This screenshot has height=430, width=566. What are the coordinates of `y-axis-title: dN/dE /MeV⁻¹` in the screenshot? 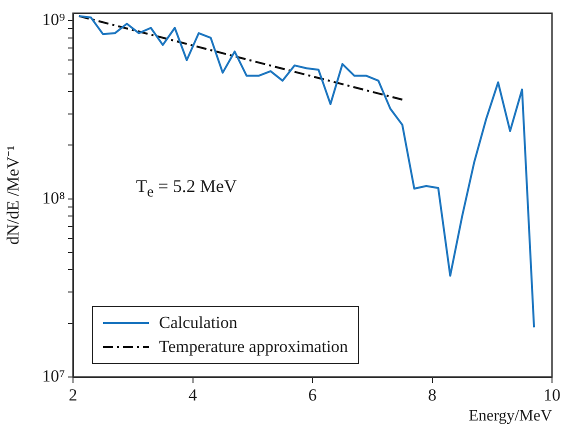 It's located at (13, 195).